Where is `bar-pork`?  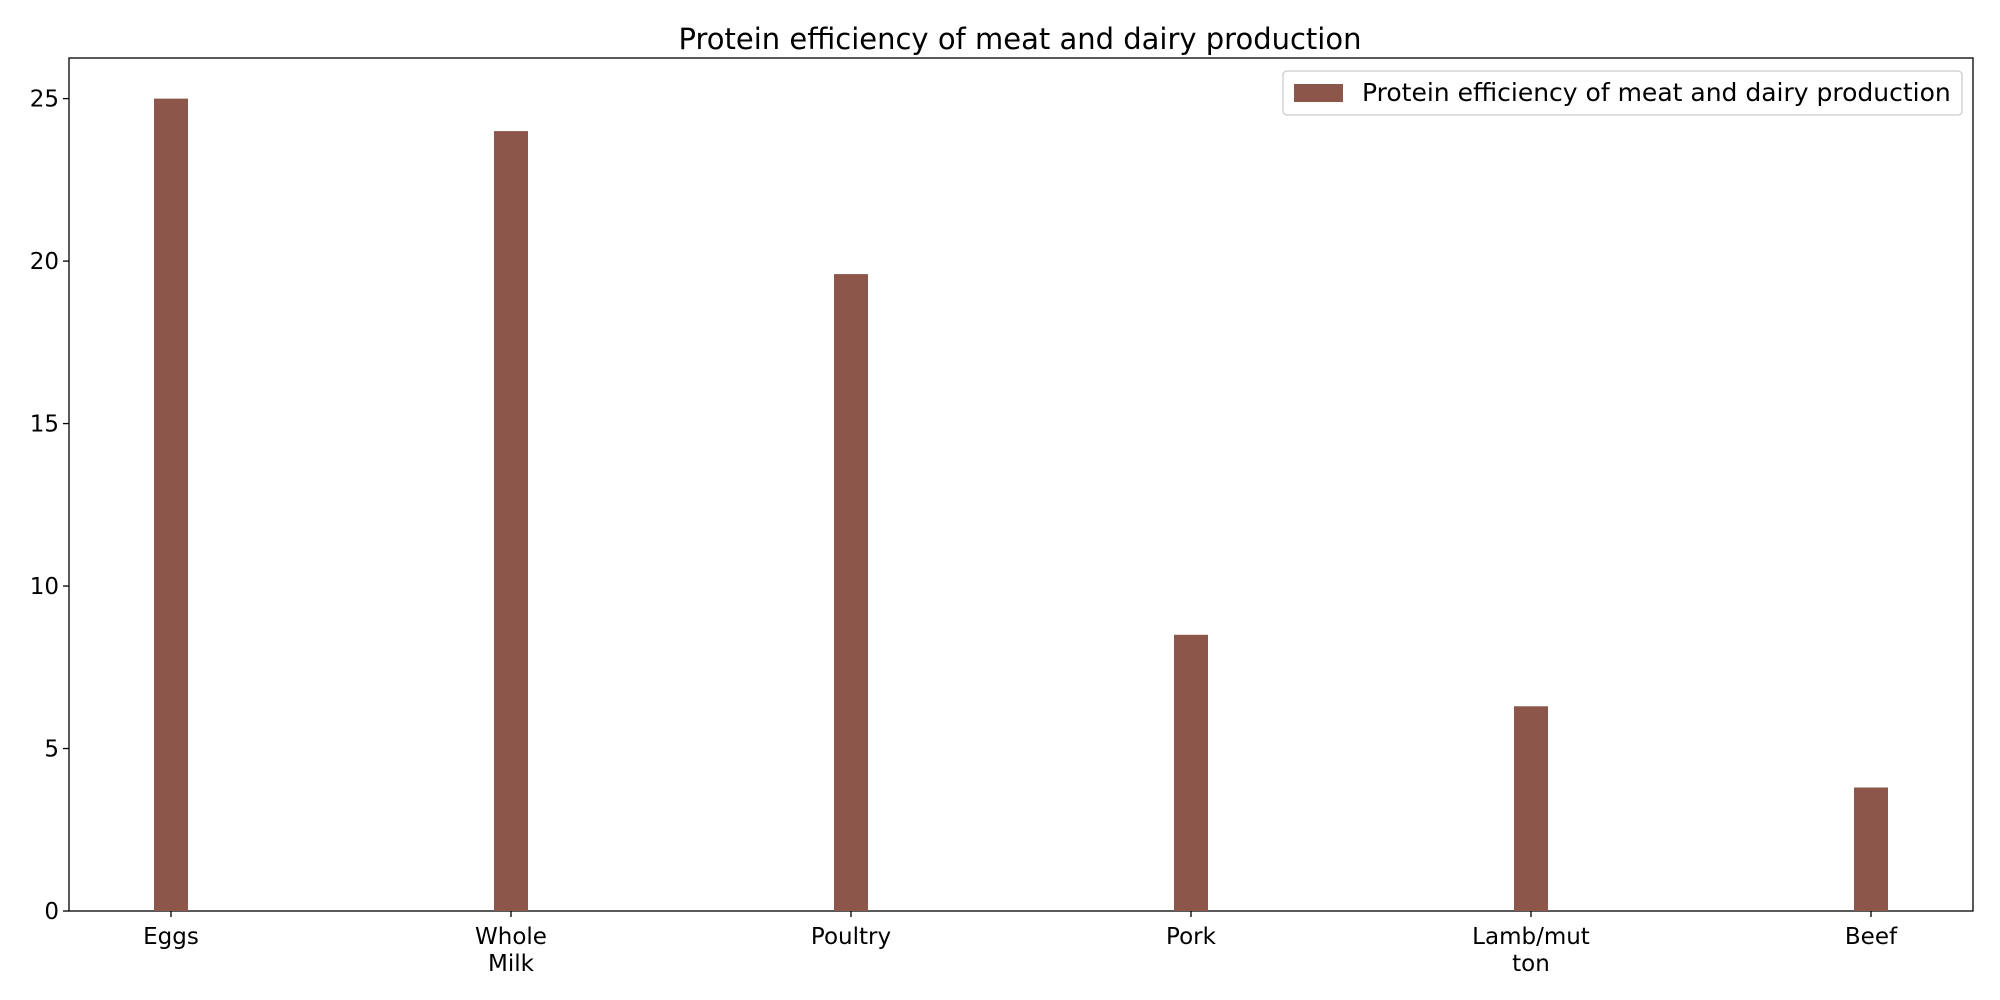
bar-pork is located at coordinates (1191, 772).